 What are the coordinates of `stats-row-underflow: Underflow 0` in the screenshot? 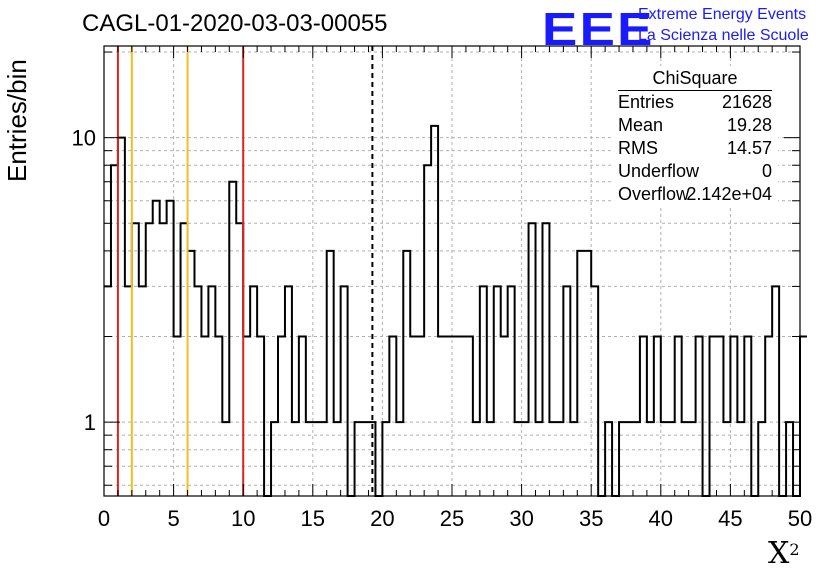 It's located at (695, 172).